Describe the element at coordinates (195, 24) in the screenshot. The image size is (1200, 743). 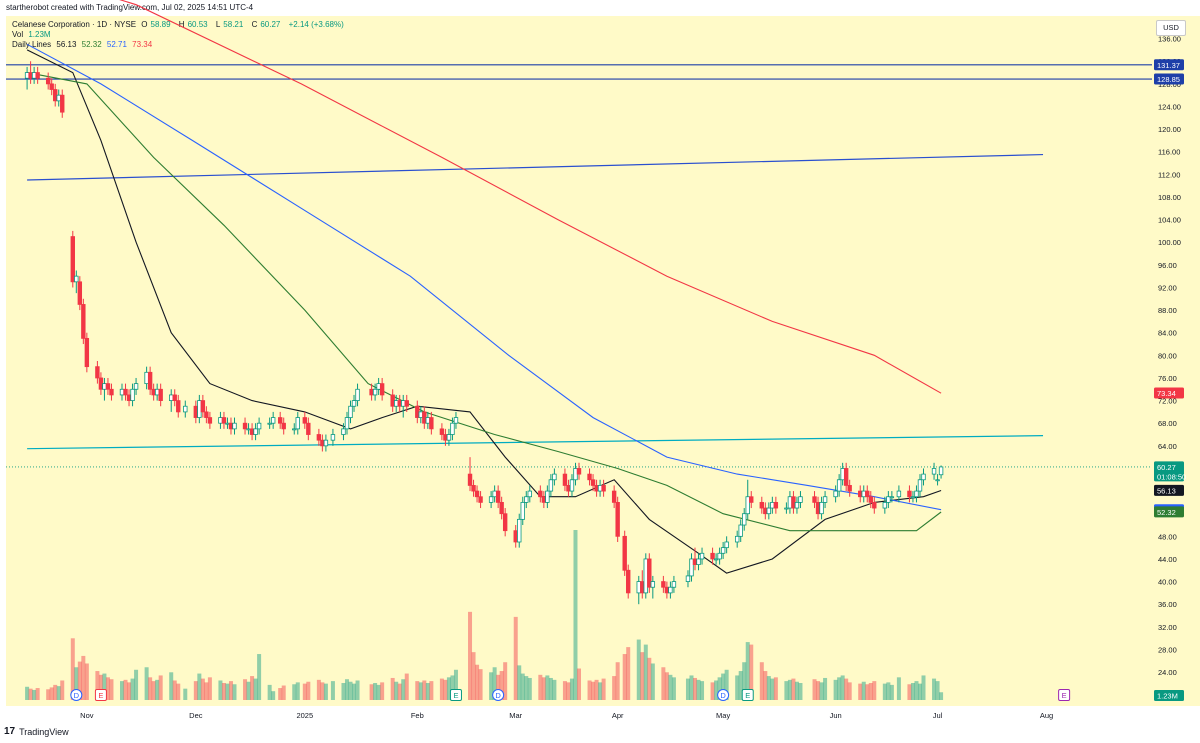
I see `legend-high: H 60.53` at that location.